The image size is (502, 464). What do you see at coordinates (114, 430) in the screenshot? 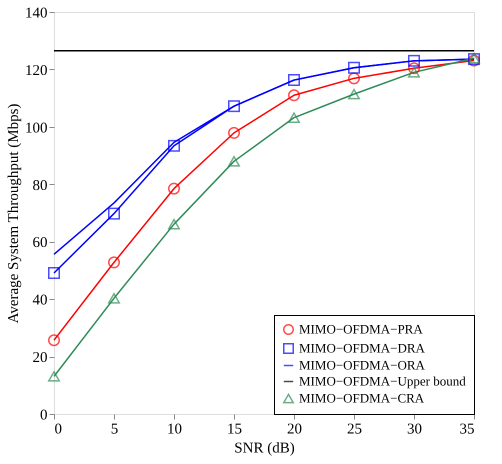
I see `x-tick-label: 5` at bounding box center [114, 430].